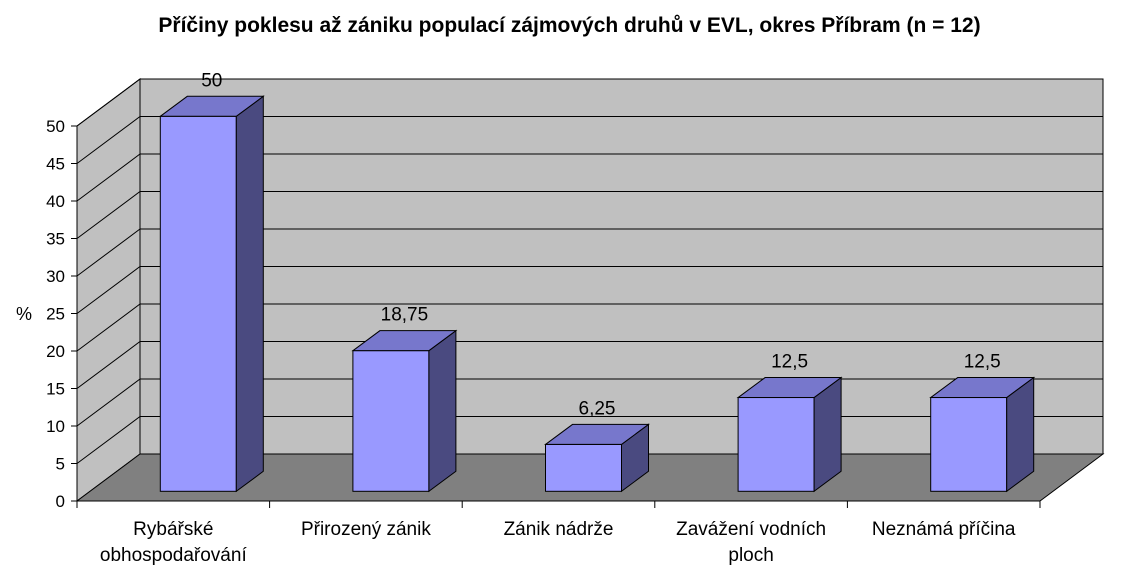 The width and height of the screenshot is (1139, 581). I want to click on y-axis-label: %, so click(24, 314).